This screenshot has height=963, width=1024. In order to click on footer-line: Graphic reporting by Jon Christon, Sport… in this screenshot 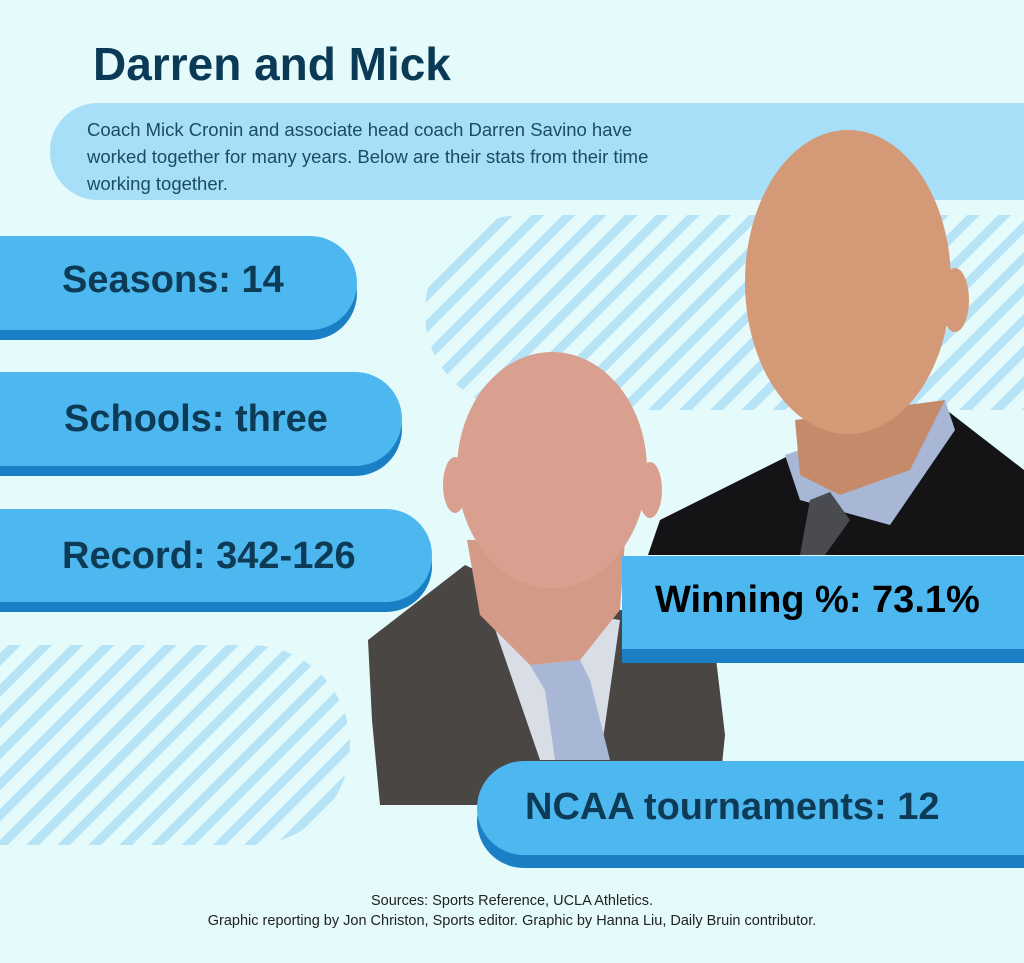, I will do `click(512, 921)`.